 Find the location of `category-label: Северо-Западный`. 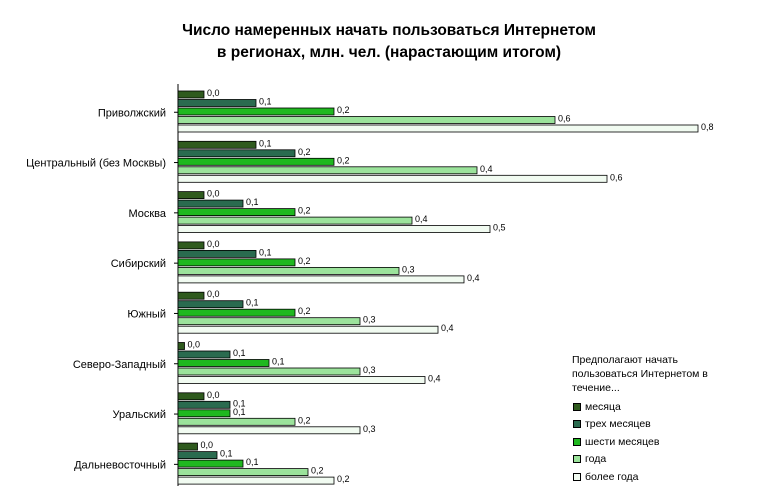

category-label: Северо-Западный is located at coordinates (119, 365).